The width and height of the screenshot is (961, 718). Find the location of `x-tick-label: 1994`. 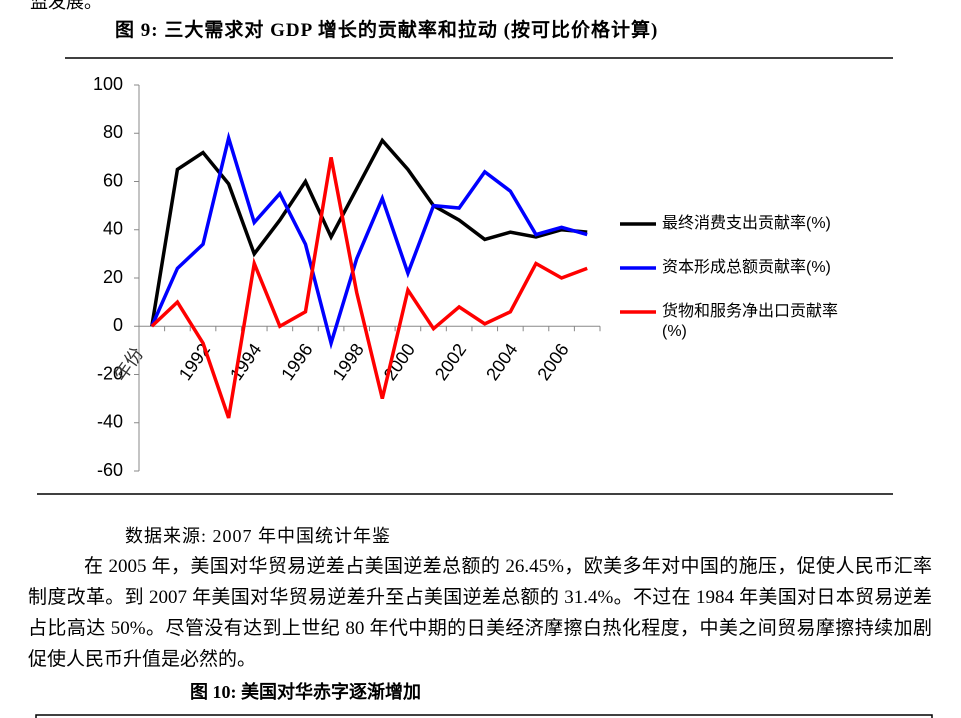

x-tick-label: 1994 is located at coordinates (245, 362).